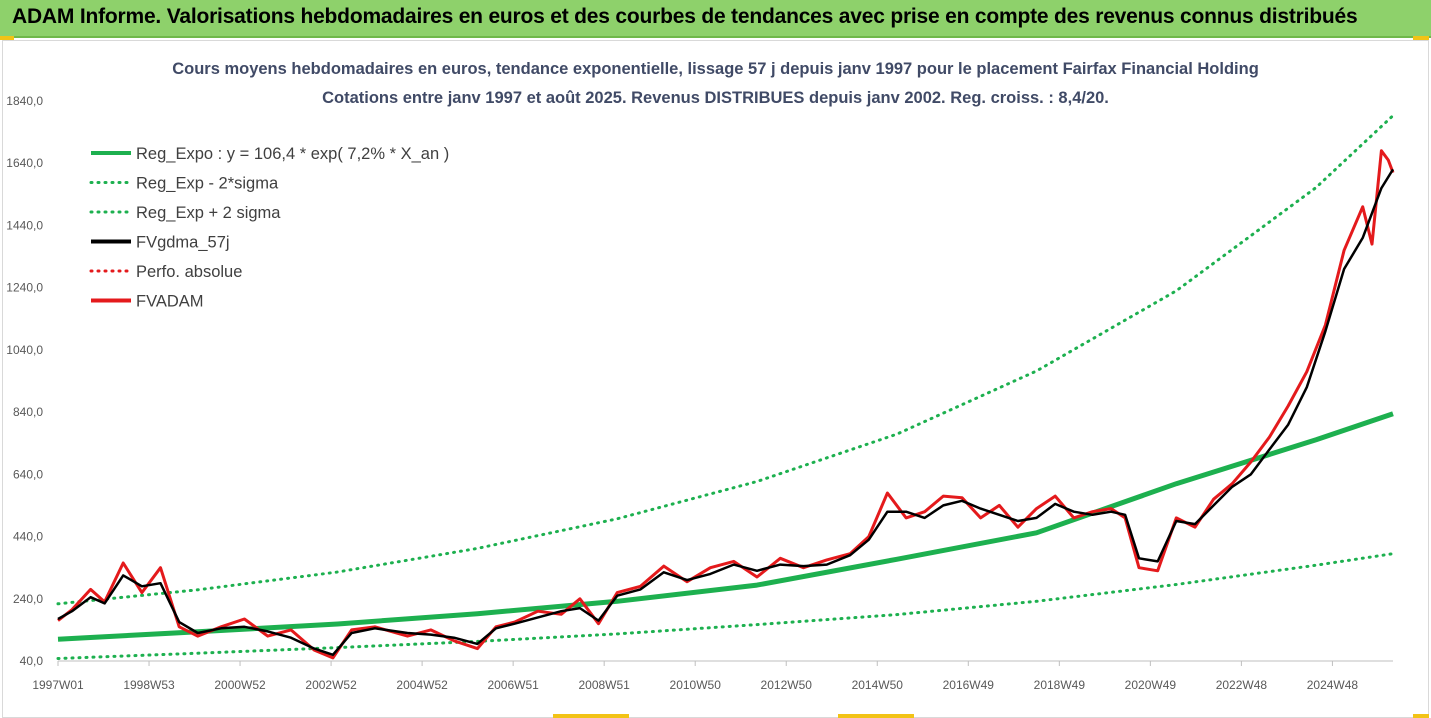 The height and width of the screenshot is (718, 1431). What do you see at coordinates (7, 38) in the screenshot?
I see `corner-mark-left` at bounding box center [7, 38].